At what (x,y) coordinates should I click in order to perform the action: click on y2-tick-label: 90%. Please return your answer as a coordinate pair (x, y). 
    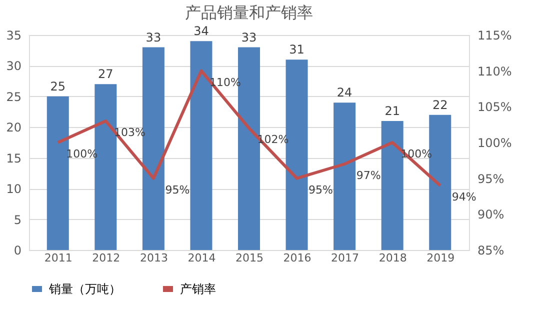
    Looking at the image, I should click on (491, 215).